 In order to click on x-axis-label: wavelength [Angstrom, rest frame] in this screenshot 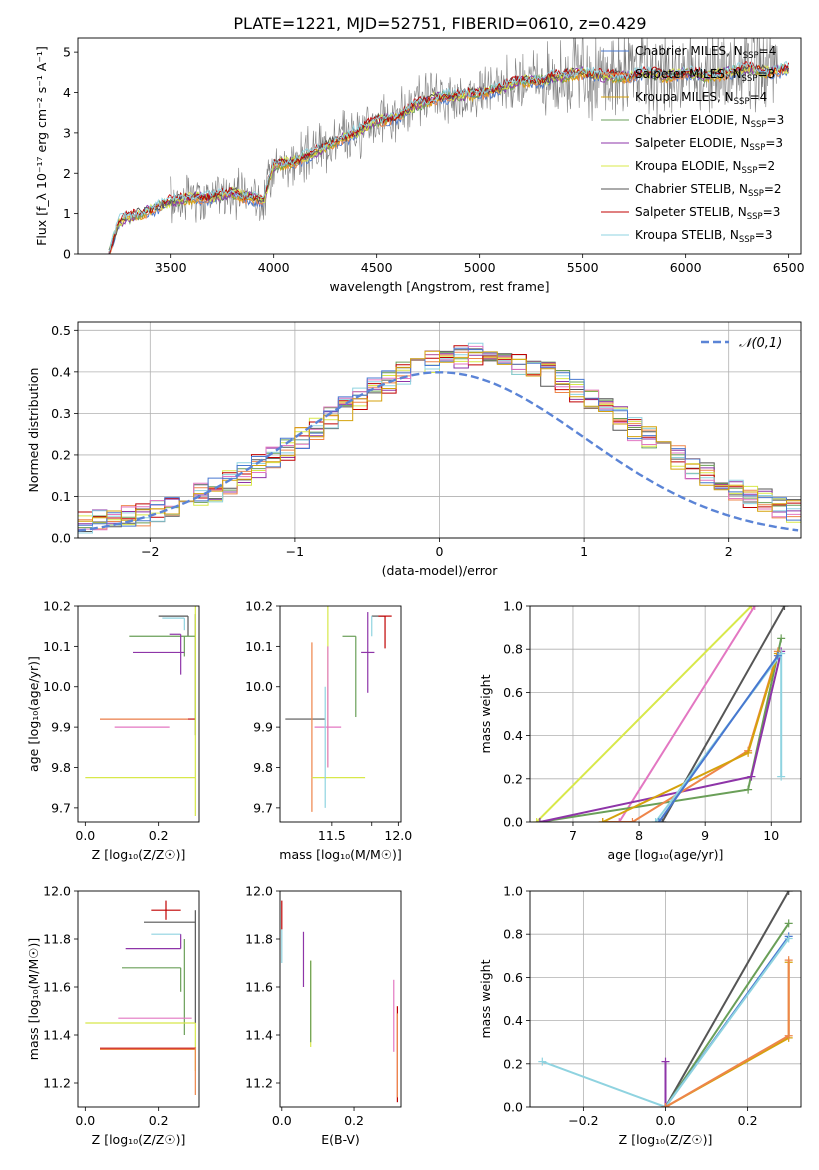, I will do `click(439, 286)`.